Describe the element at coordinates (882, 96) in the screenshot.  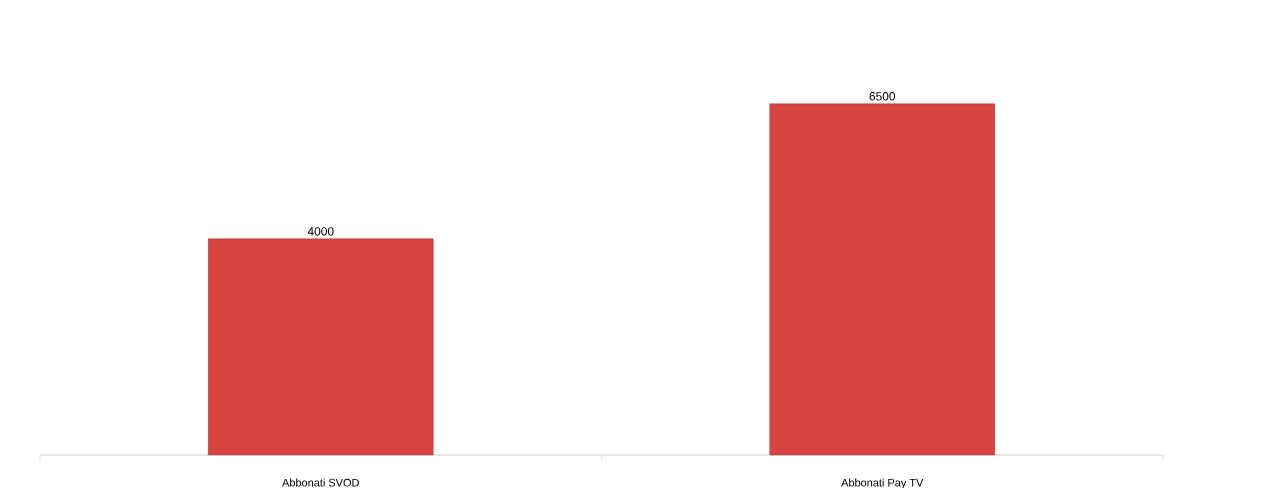
I see `data-label: 6500` at that location.